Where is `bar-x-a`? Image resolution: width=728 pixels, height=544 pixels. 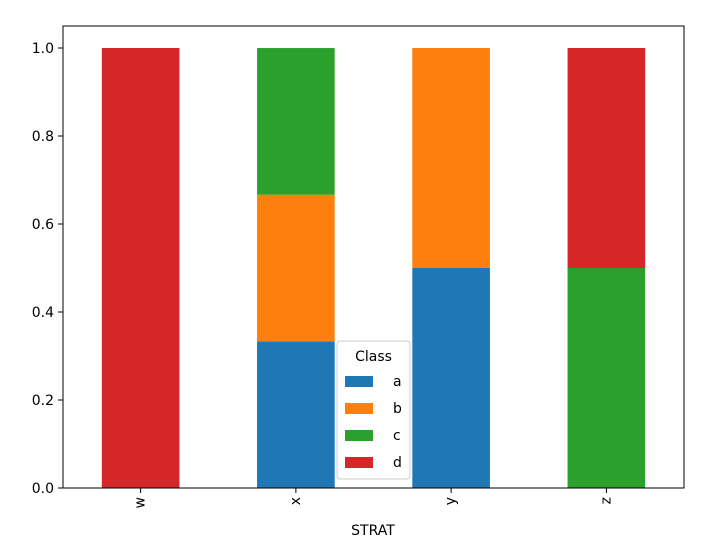 bar-x-a is located at coordinates (296, 414).